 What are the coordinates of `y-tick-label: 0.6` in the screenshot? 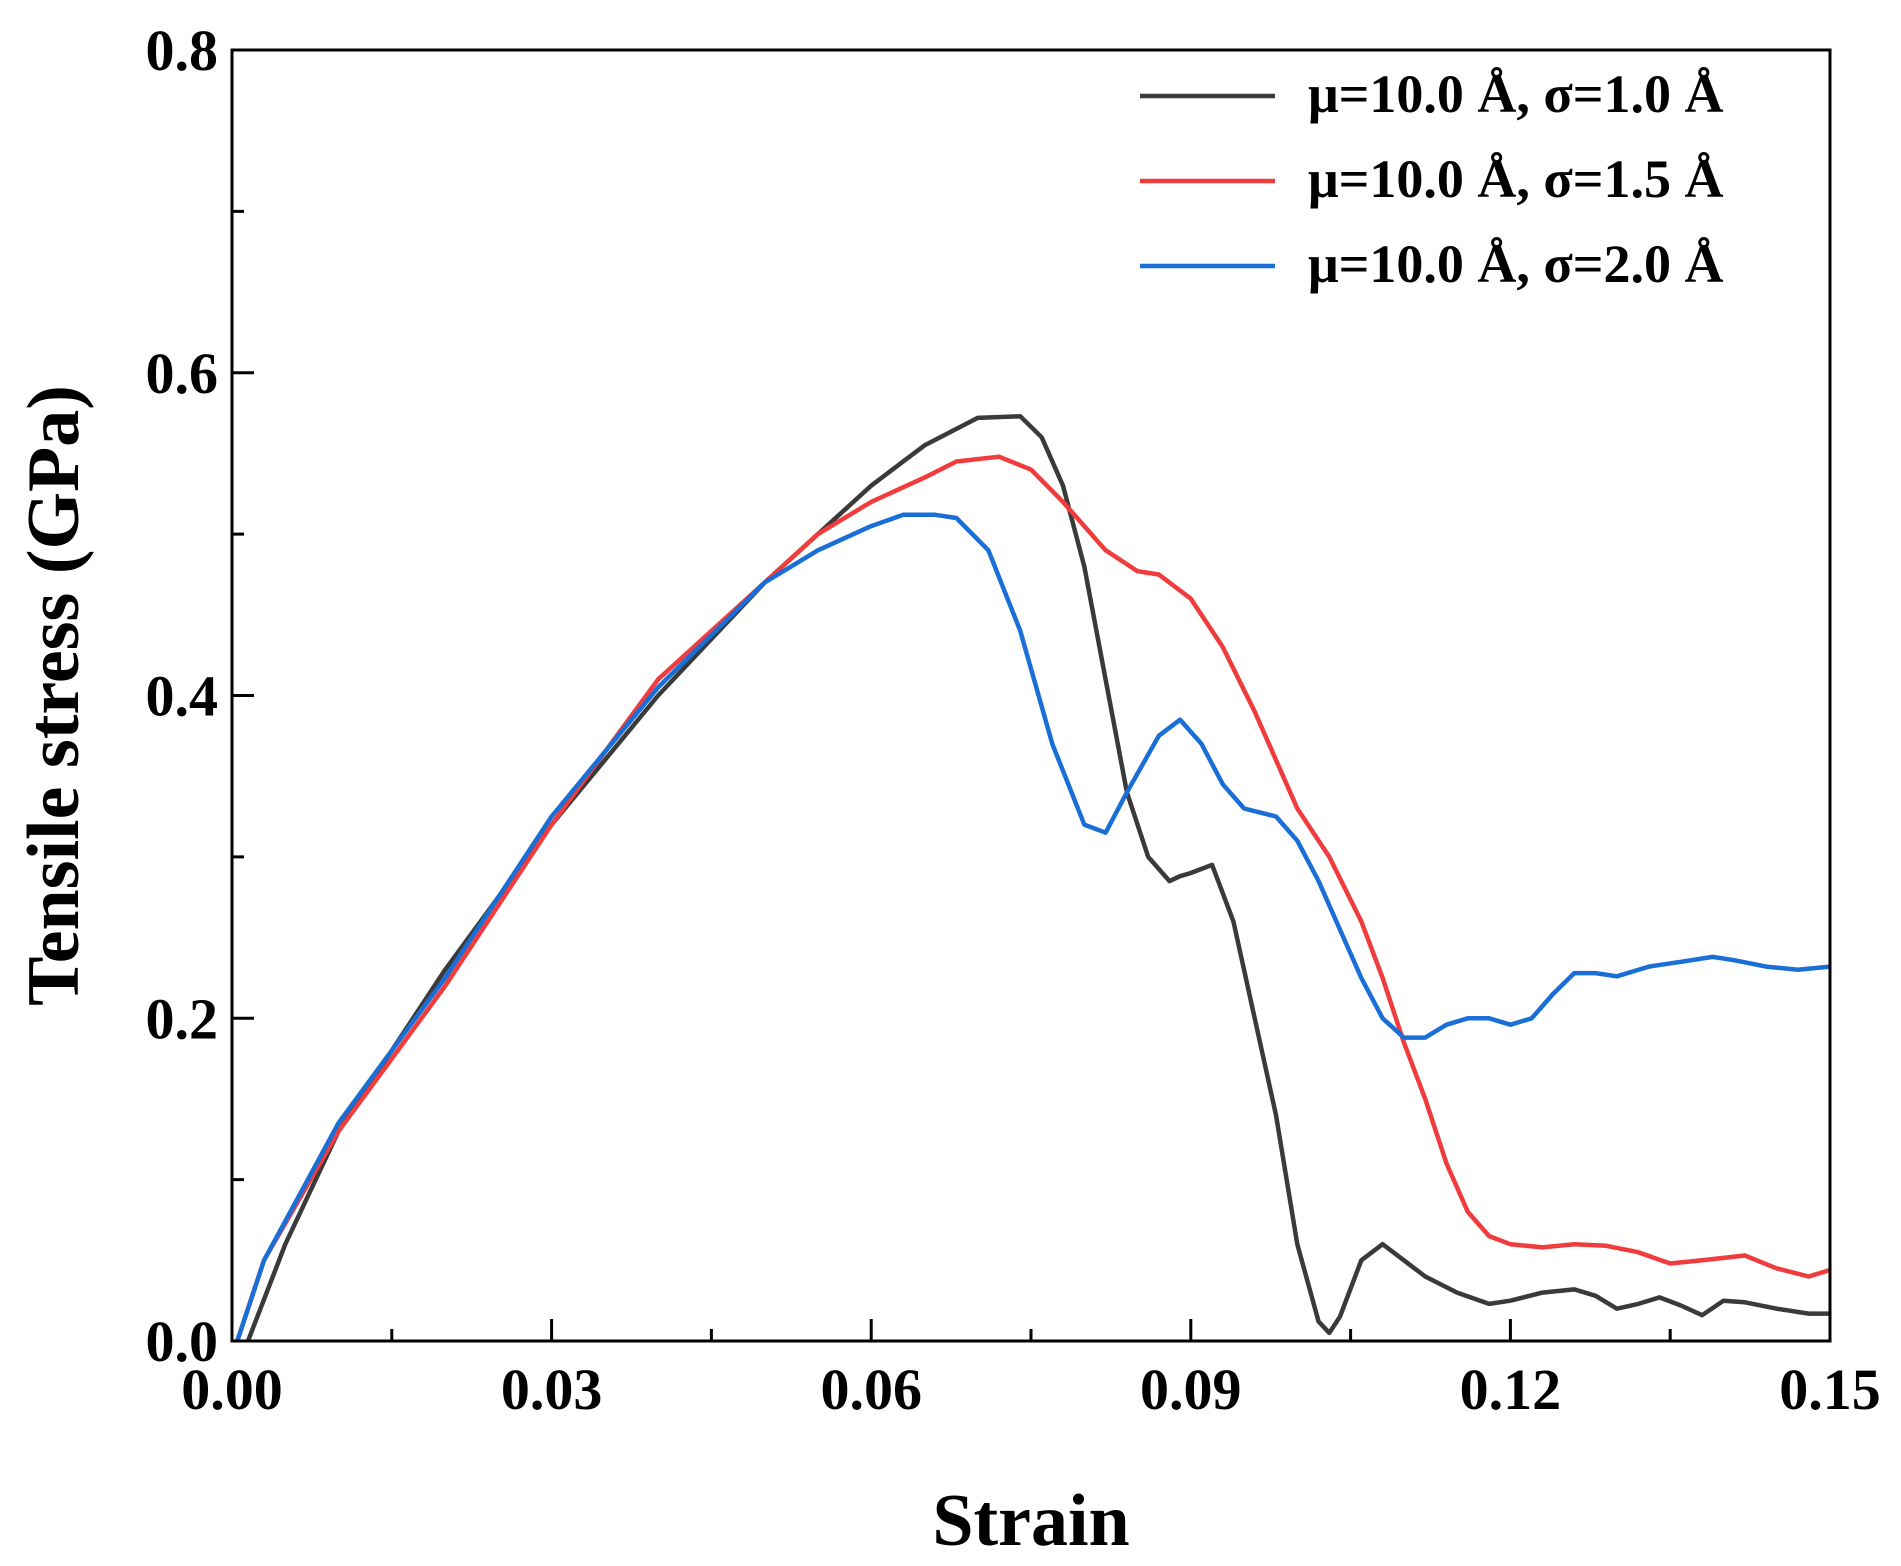 It's located at (182, 373).